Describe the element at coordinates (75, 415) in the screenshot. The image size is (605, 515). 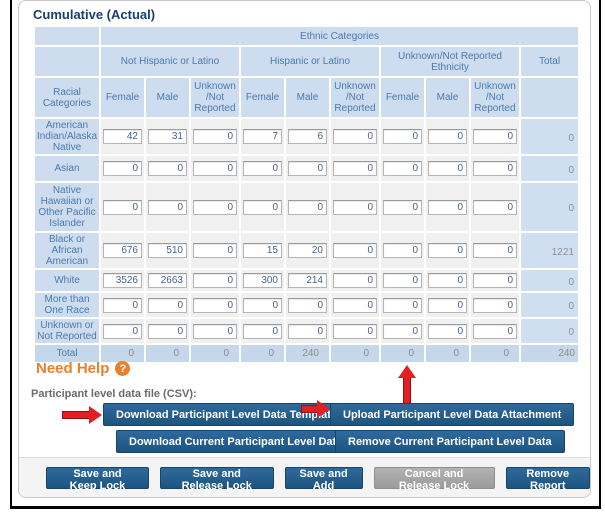
I see `arrow-shaft` at that location.